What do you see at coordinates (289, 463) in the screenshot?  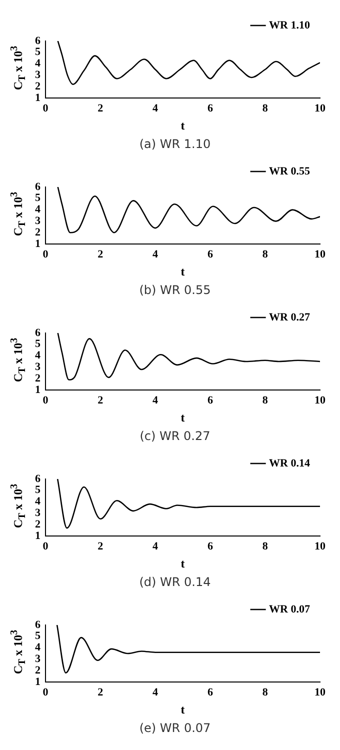 I see `legend-label: WR 0.14` at bounding box center [289, 463].